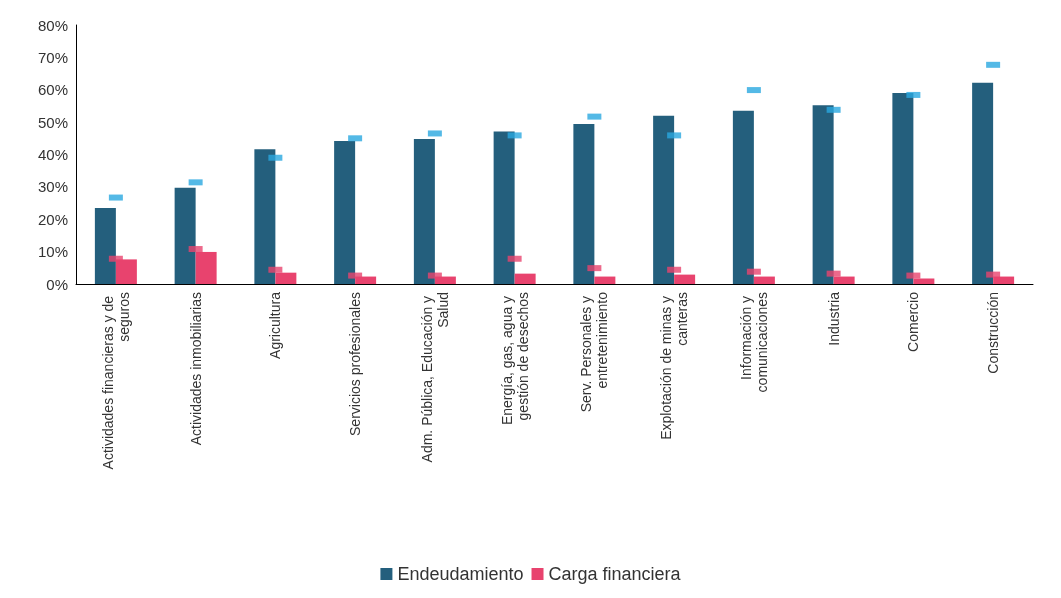 This screenshot has width=1061, height=598. I want to click on x-tick-label: Actividades inmobiliarias, so click(195, 369).